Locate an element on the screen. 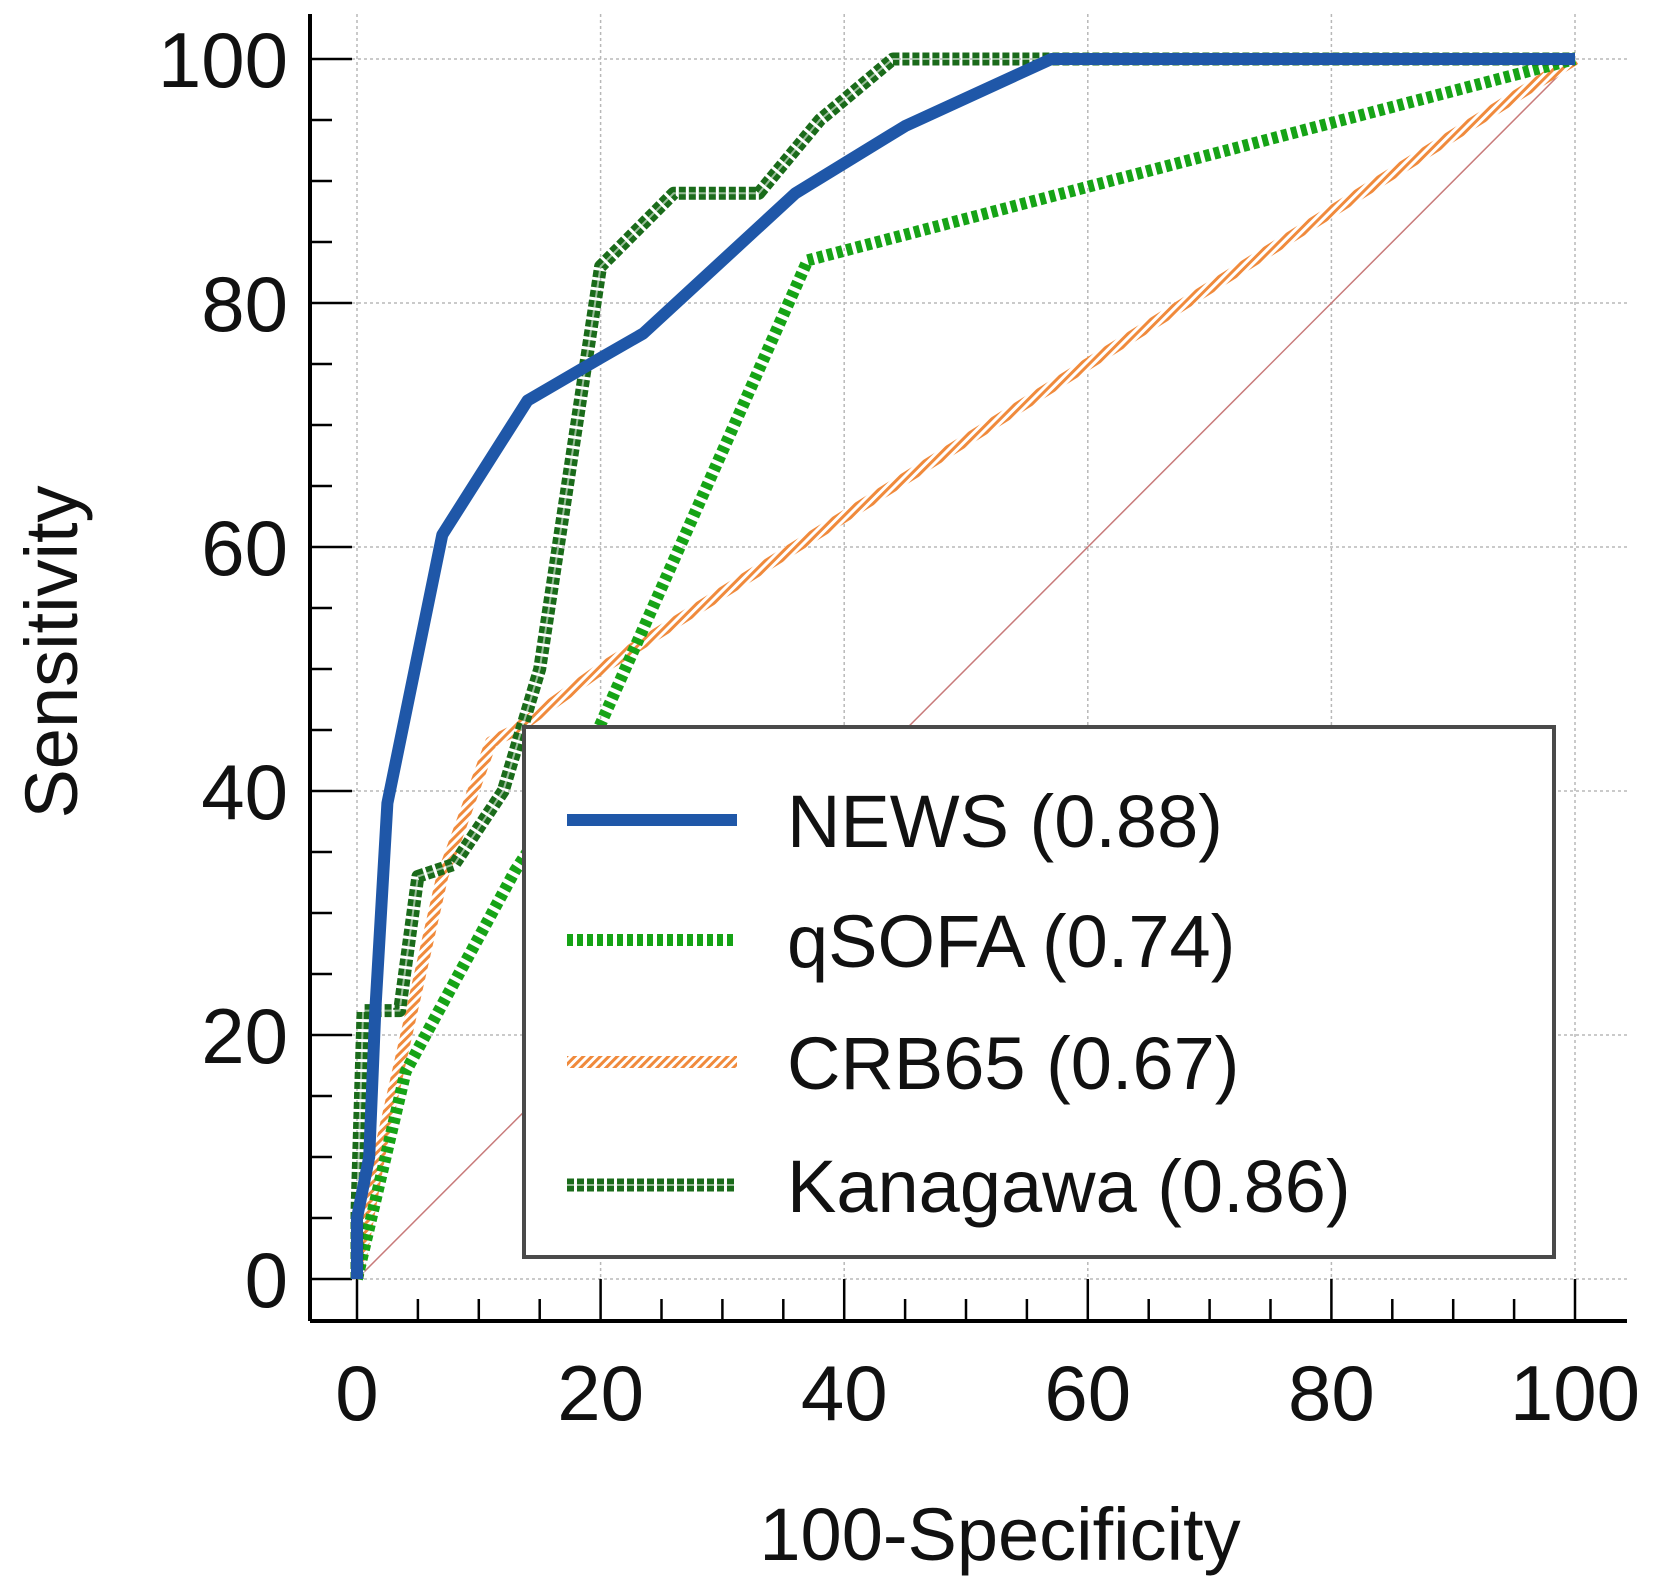 The image size is (1653, 1591). y-axis-title: Sensitivity is located at coordinates (51, 651).